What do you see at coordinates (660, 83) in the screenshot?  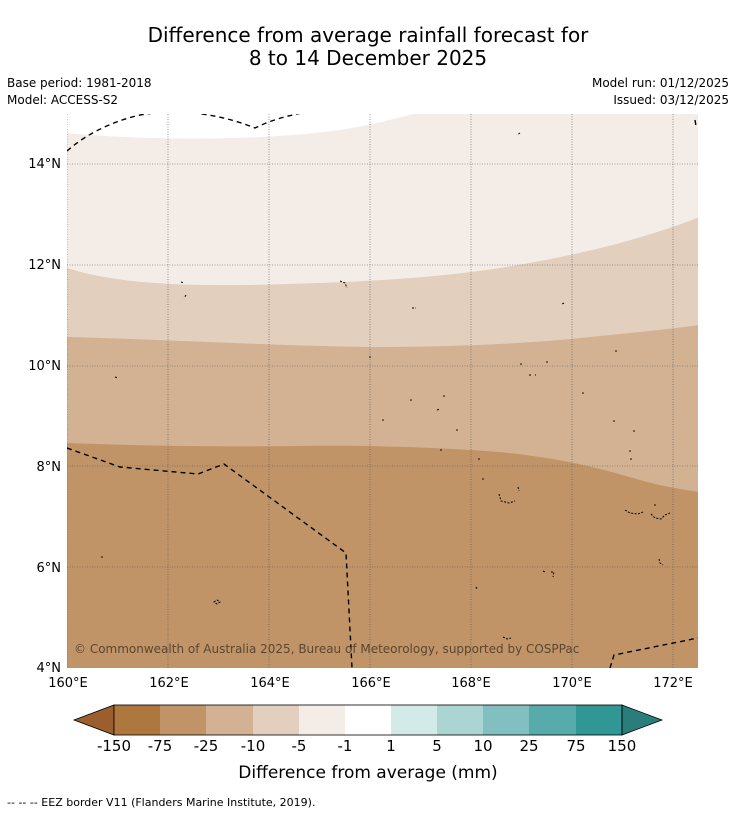 I see `model-run: Model run: 01/12/2025` at bounding box center [660, 83].